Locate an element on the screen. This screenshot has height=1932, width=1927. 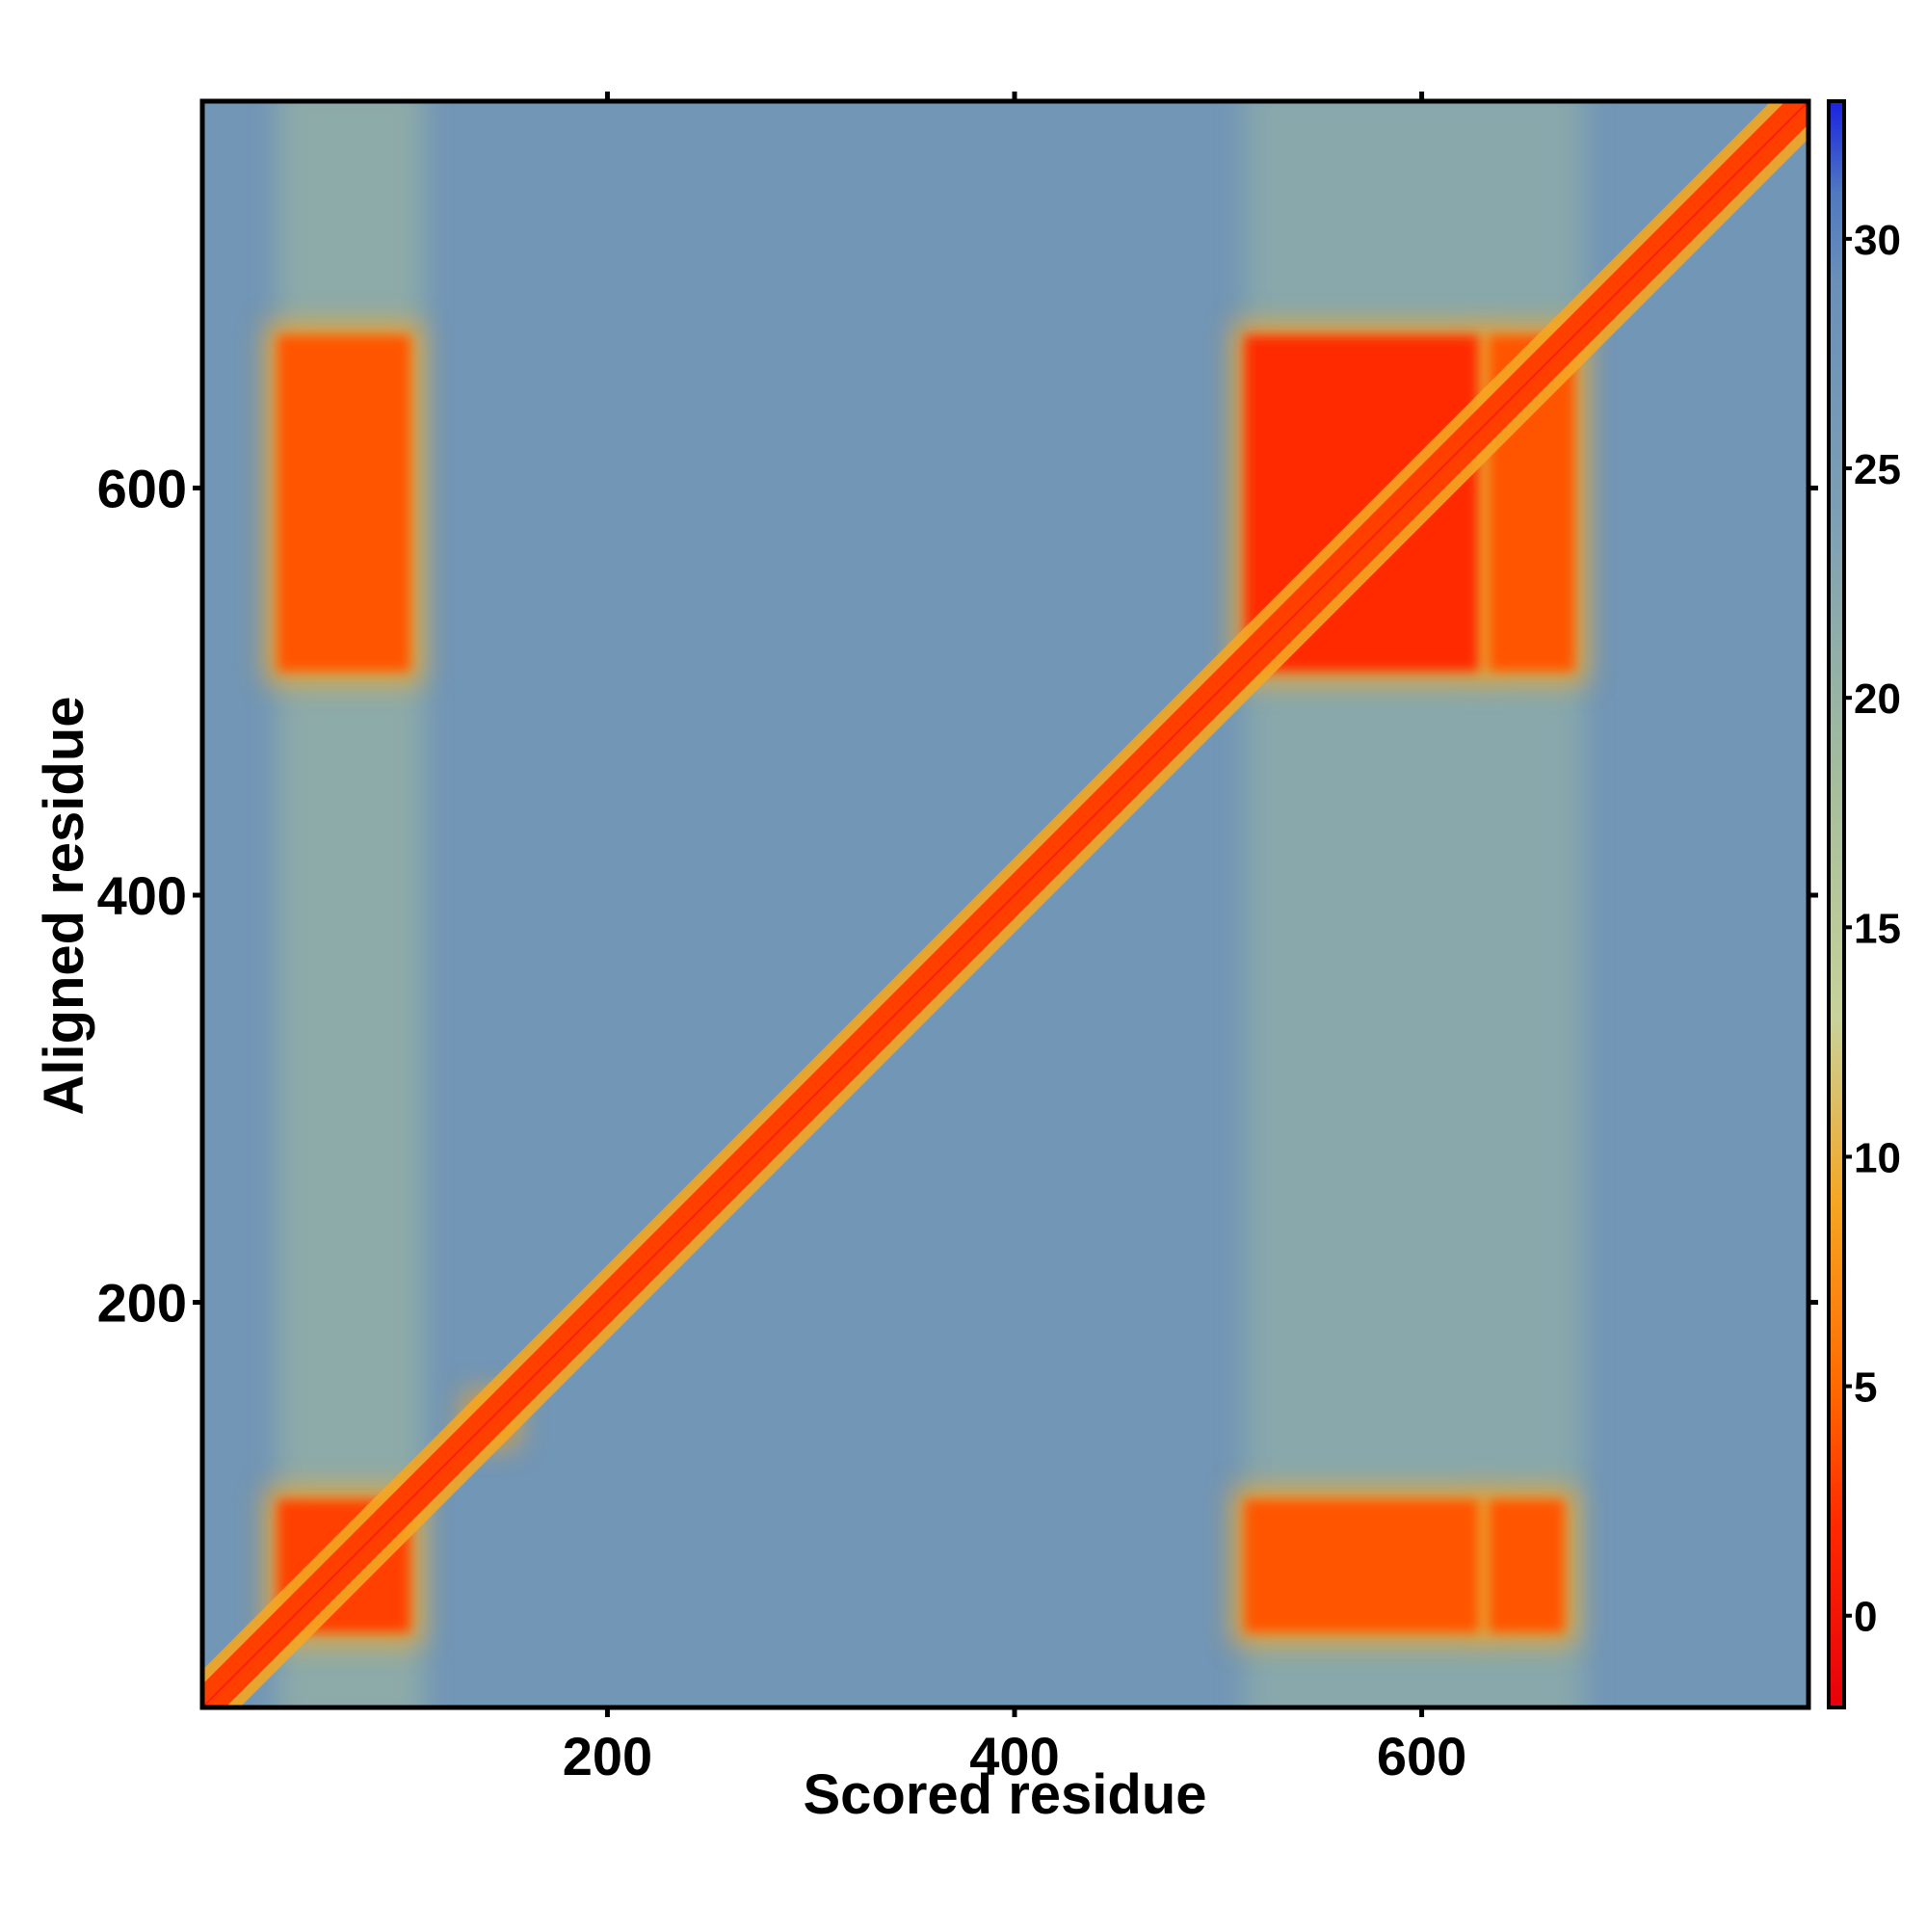
colorbar-tick-label: 30 is located at coordinates (1878, 240).